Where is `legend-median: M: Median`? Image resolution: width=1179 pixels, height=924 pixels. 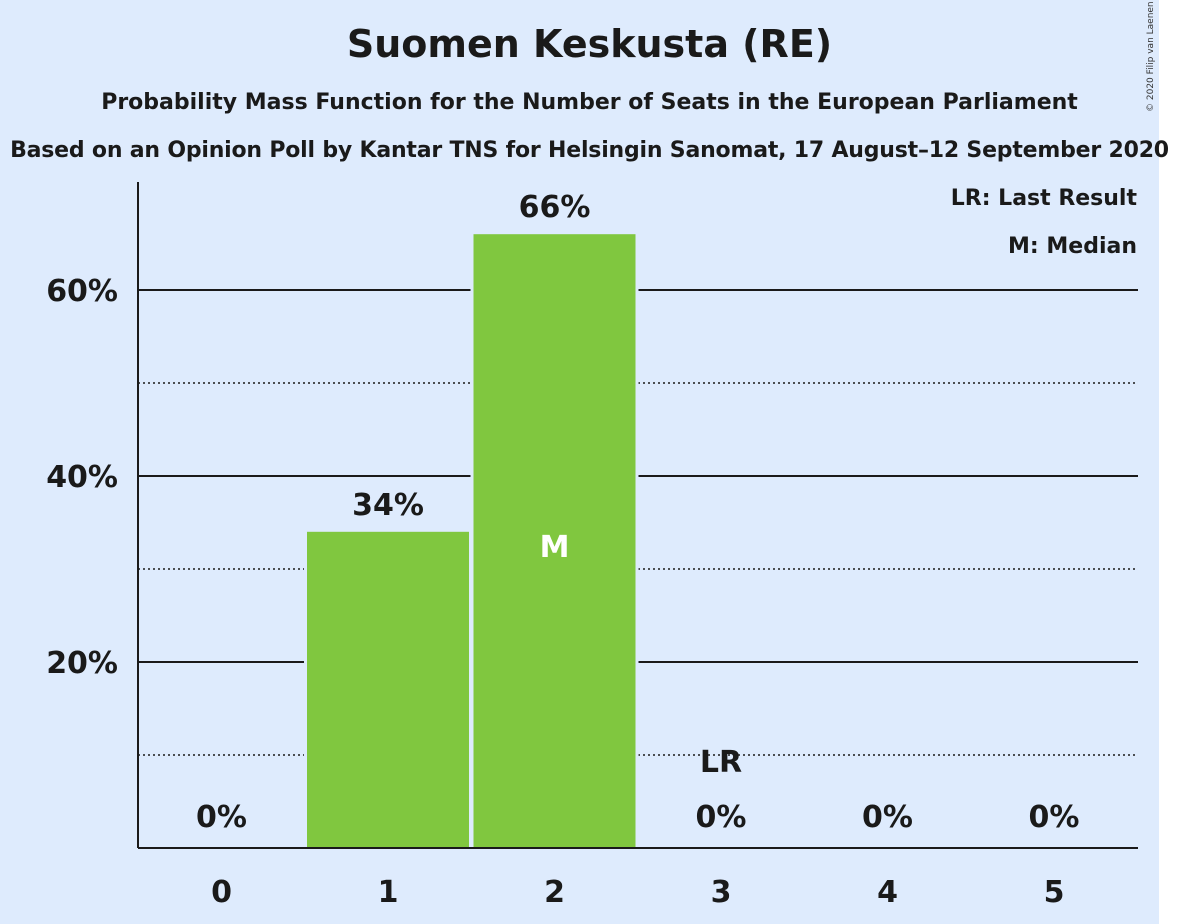 legend-median: M: Median is located at coordinates (1072, 246).